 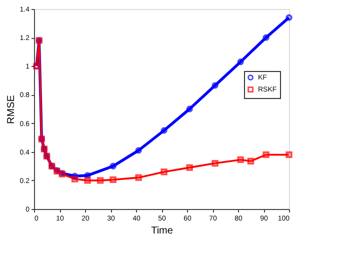 I want to click on x-axis-title: Time, so click(x=162, y=231).